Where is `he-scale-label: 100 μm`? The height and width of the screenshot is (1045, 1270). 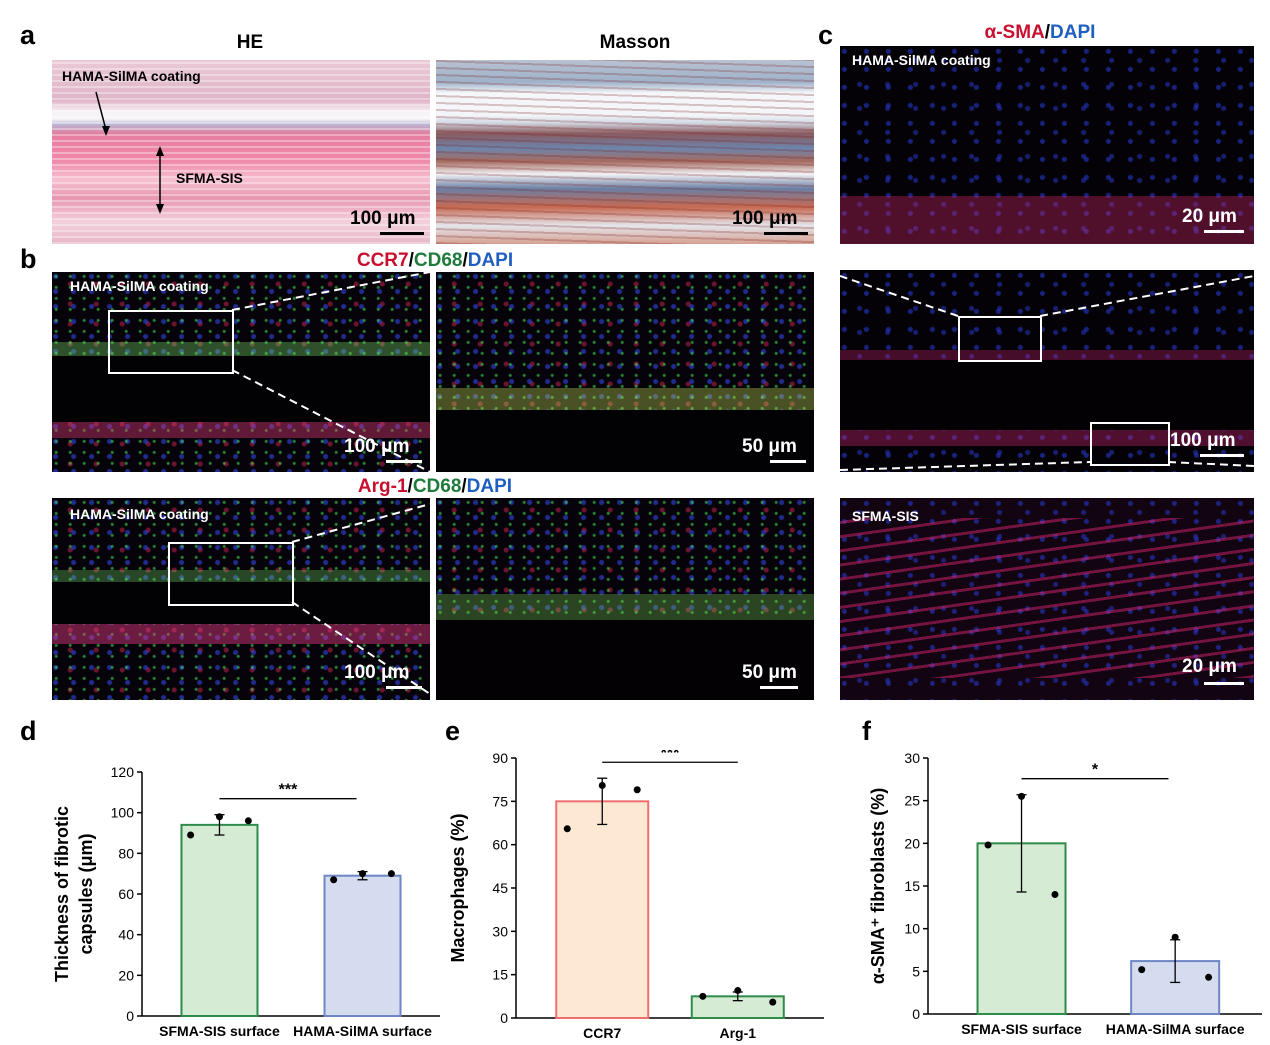 he-scale-label: 100 μm is located at coordinates (383, 218).